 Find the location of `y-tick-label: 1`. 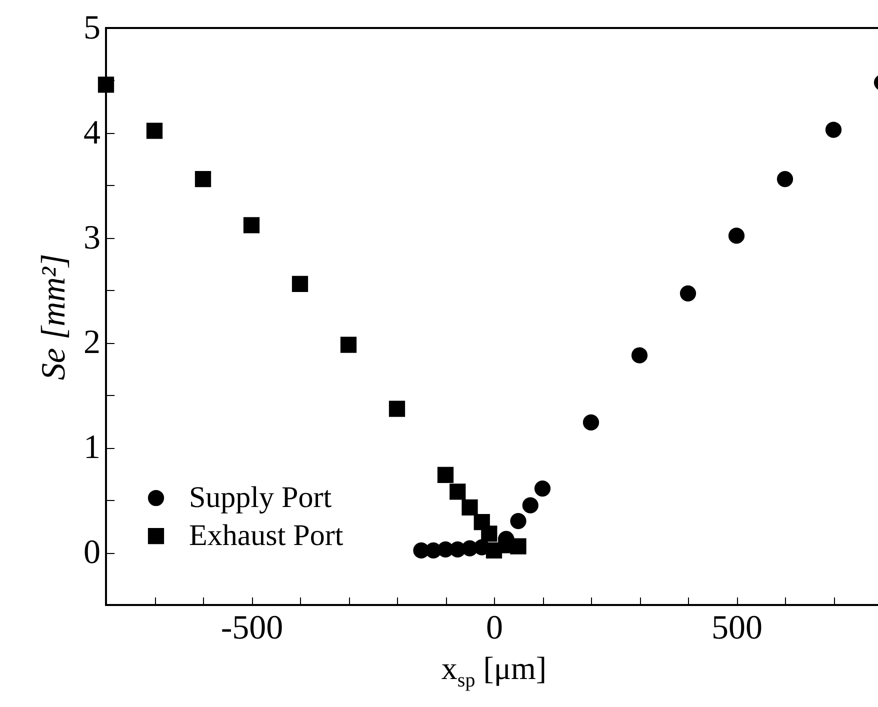

y-tick-label: 1 is located at coordinates (92, 447).